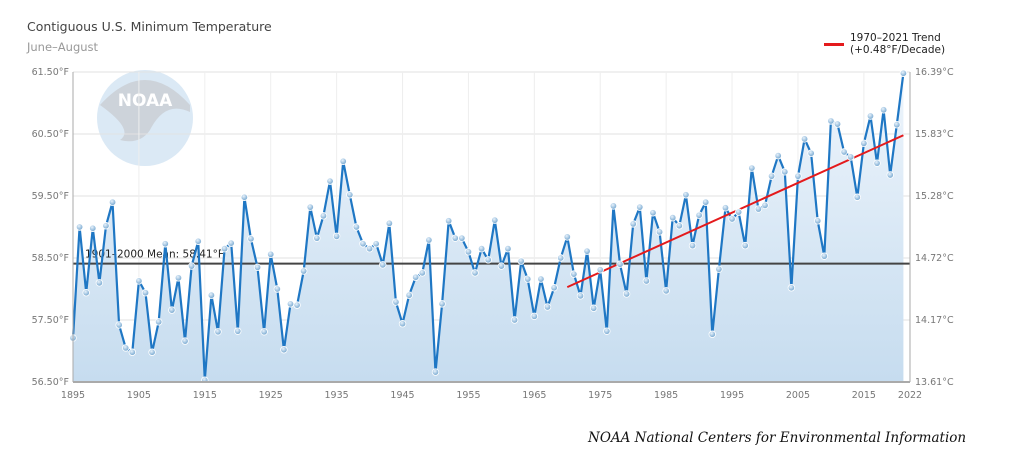 This screenshot has width=1024, height=465. What do you see at coordinates (63, 47) in the screenshot?
I see `chart-subtitle: June–August` at bounding box center [63, 47].